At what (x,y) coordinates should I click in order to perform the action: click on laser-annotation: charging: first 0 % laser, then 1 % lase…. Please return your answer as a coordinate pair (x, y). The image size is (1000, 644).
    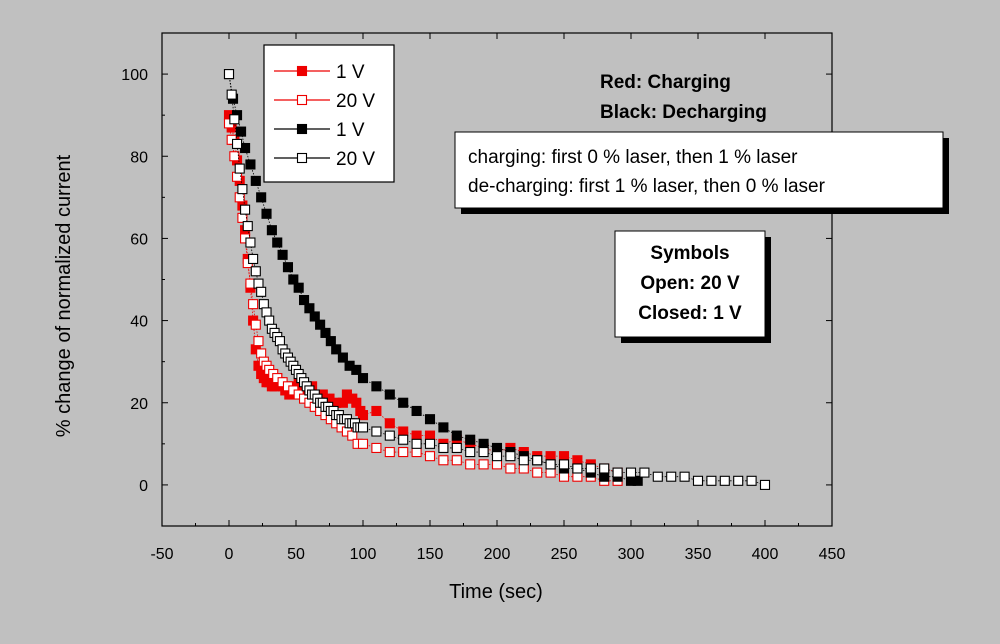
    Looking at the image, I should click on (701, 172).